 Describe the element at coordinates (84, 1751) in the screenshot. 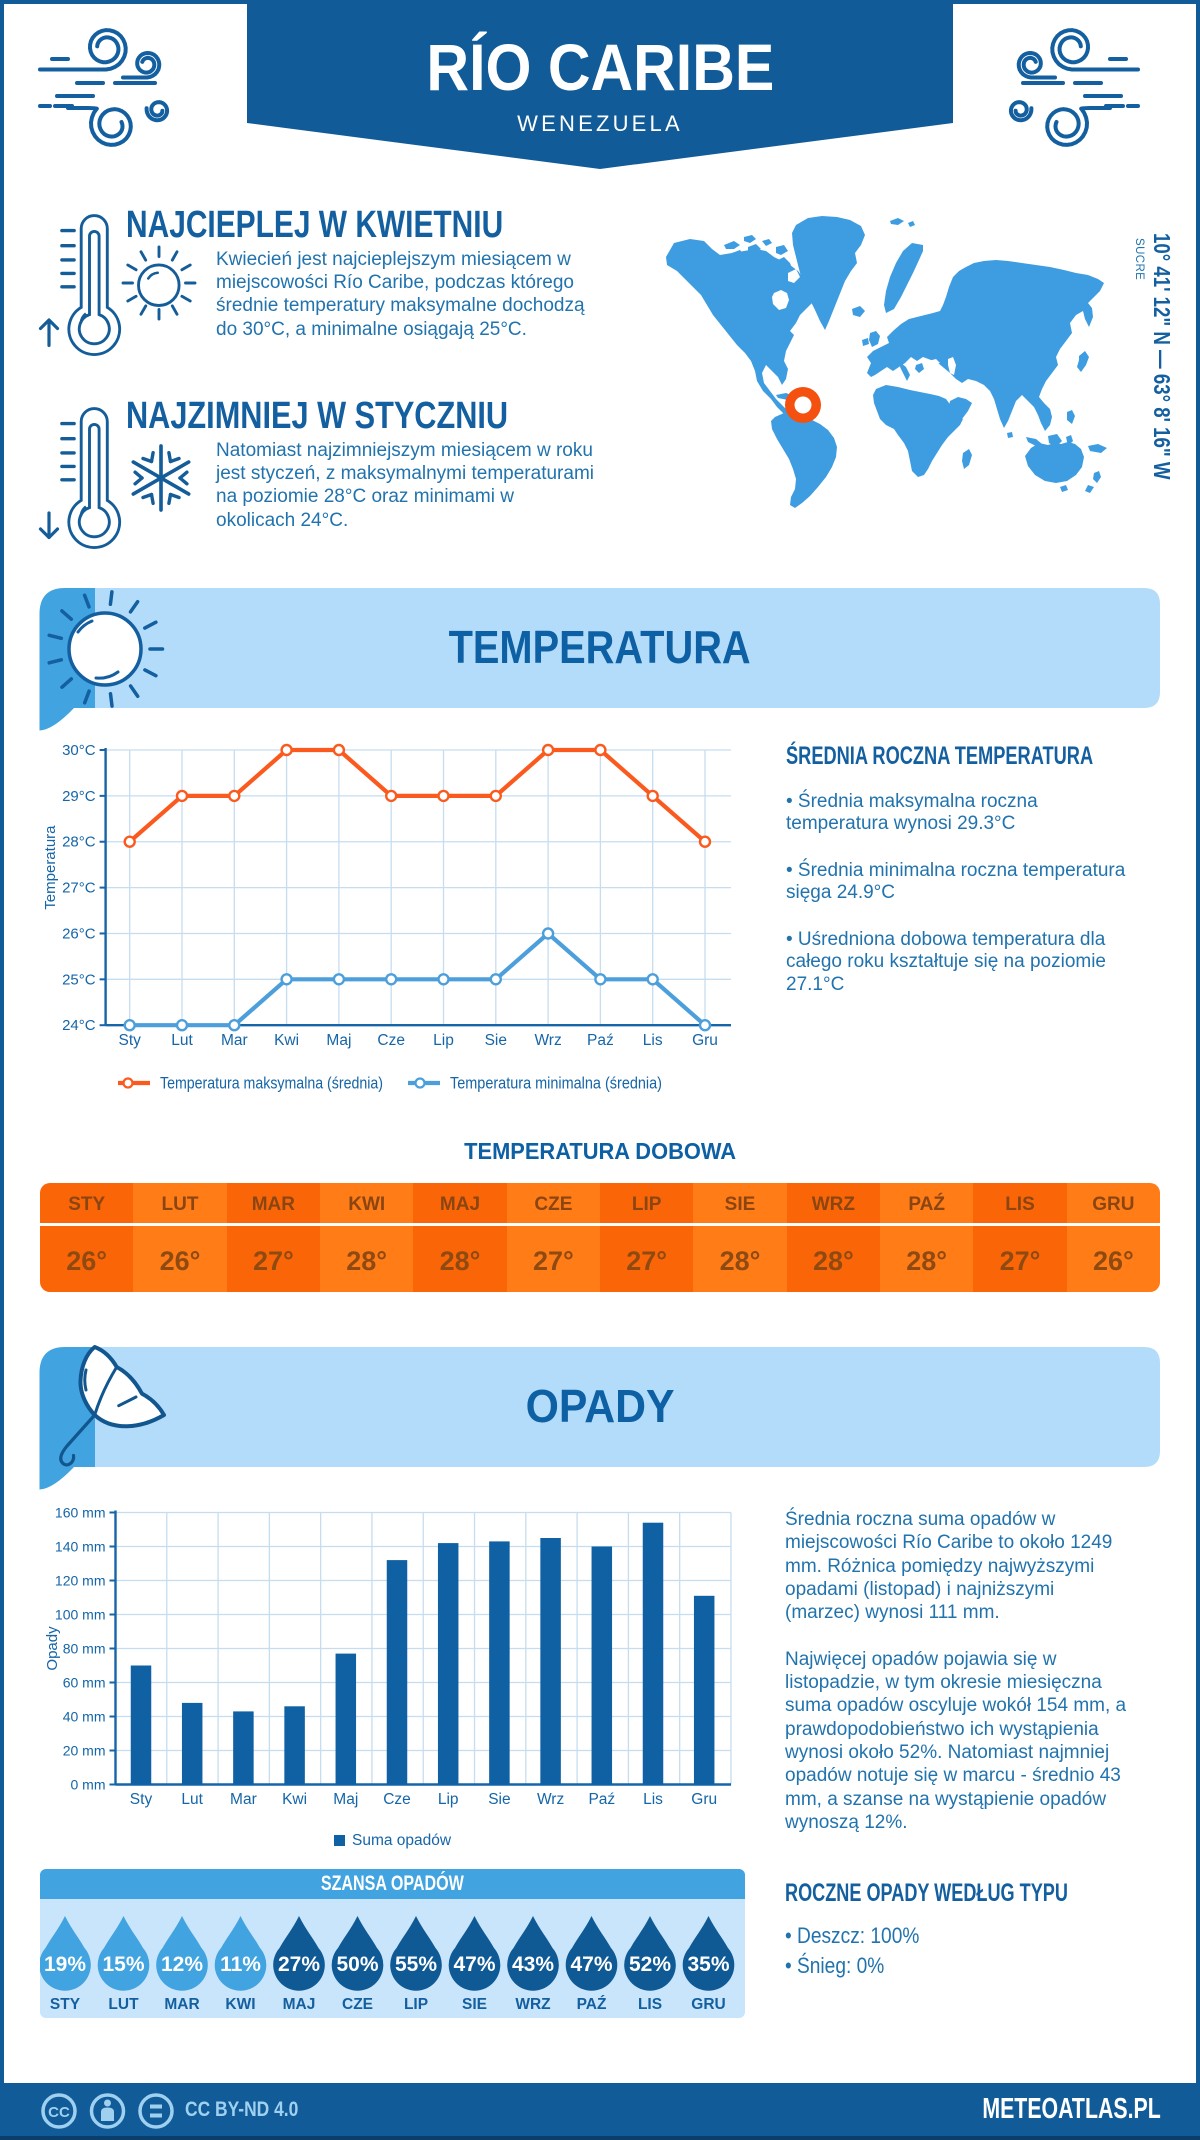

I see `svg-text: 20 mm` at that location.